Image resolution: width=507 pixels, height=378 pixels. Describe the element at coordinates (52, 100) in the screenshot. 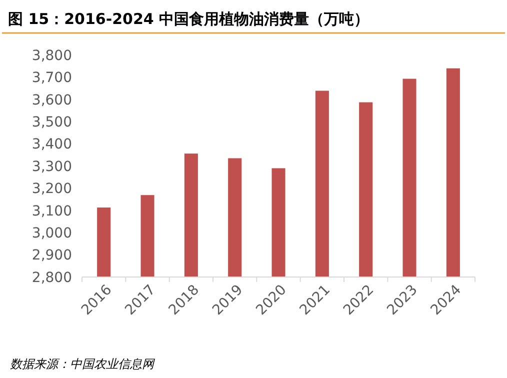

I see `y-tick-label: 3,600` at that location.